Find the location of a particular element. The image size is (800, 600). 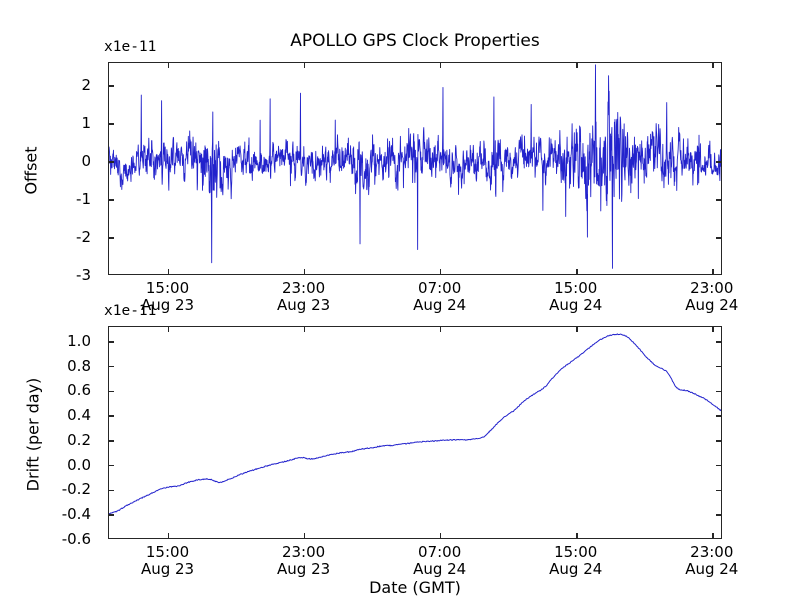

drift-y-axis-label: Drift (per day) is located at coordinates (33, 434).